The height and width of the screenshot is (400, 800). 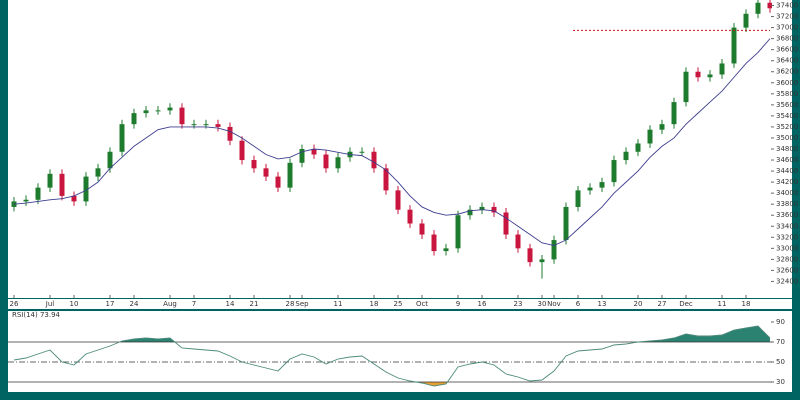 I want to click on x-tick-label: 17, so click(x=110, y=304).